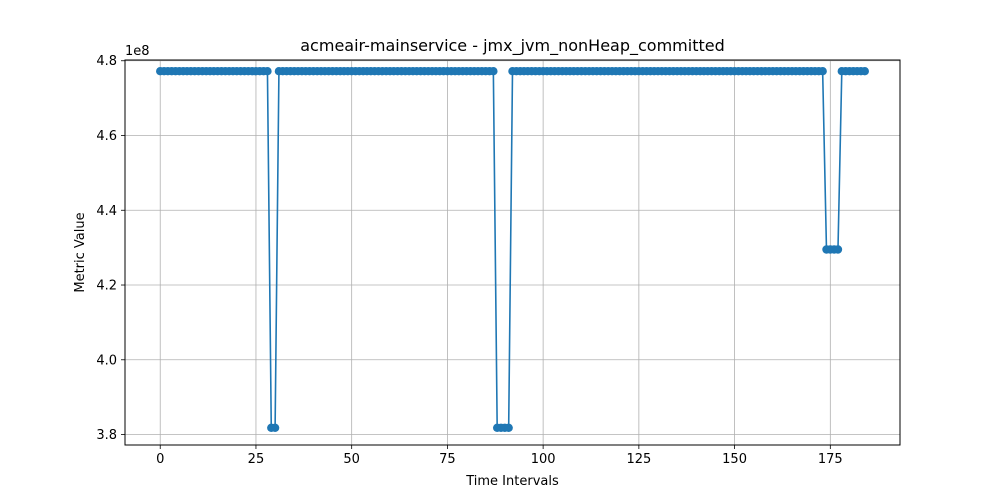  What do you see at coordinates (106, 61) in the screenshot?
I see `y-tick-label: 4.8` at bounding box center [106, 61].